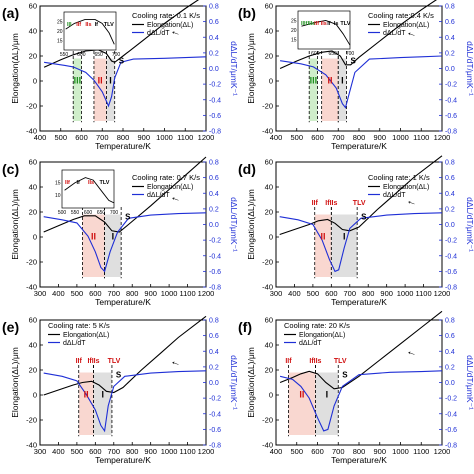  I want to click on inset-frame, so click(88, 189).